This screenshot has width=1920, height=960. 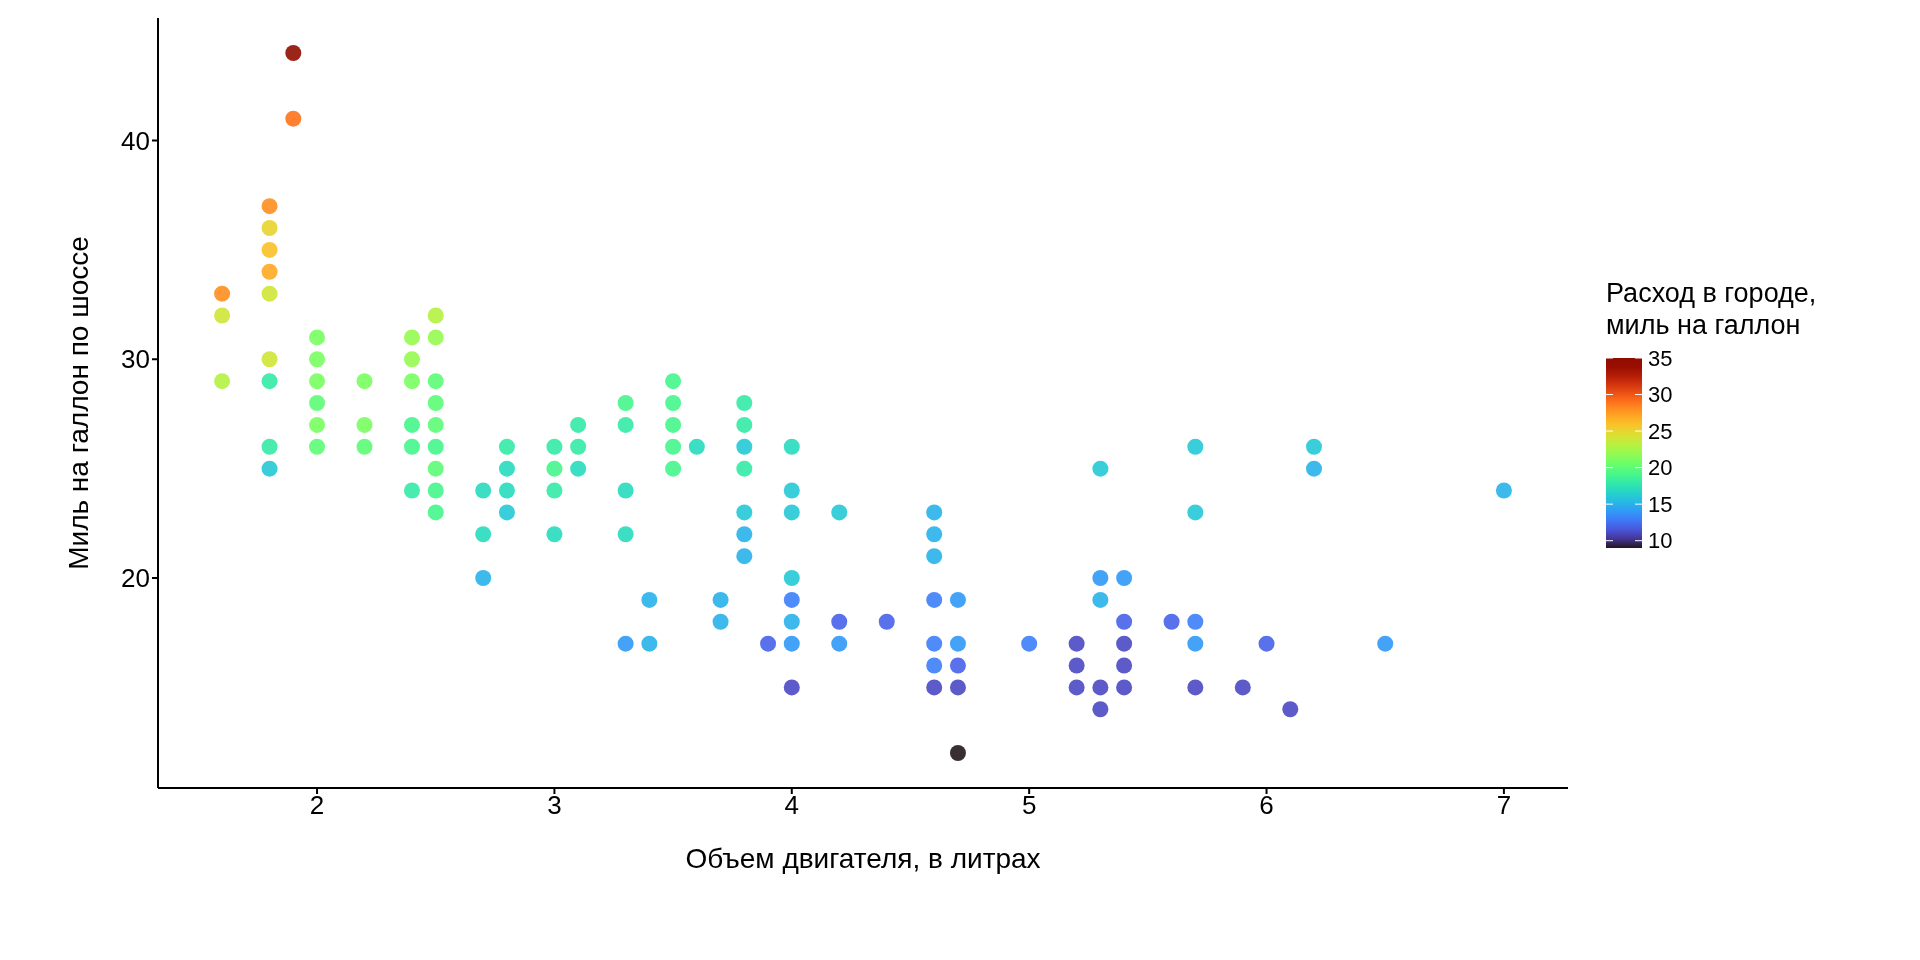 I want to click on y-tick-label: 30, so click(x=135, y=359).